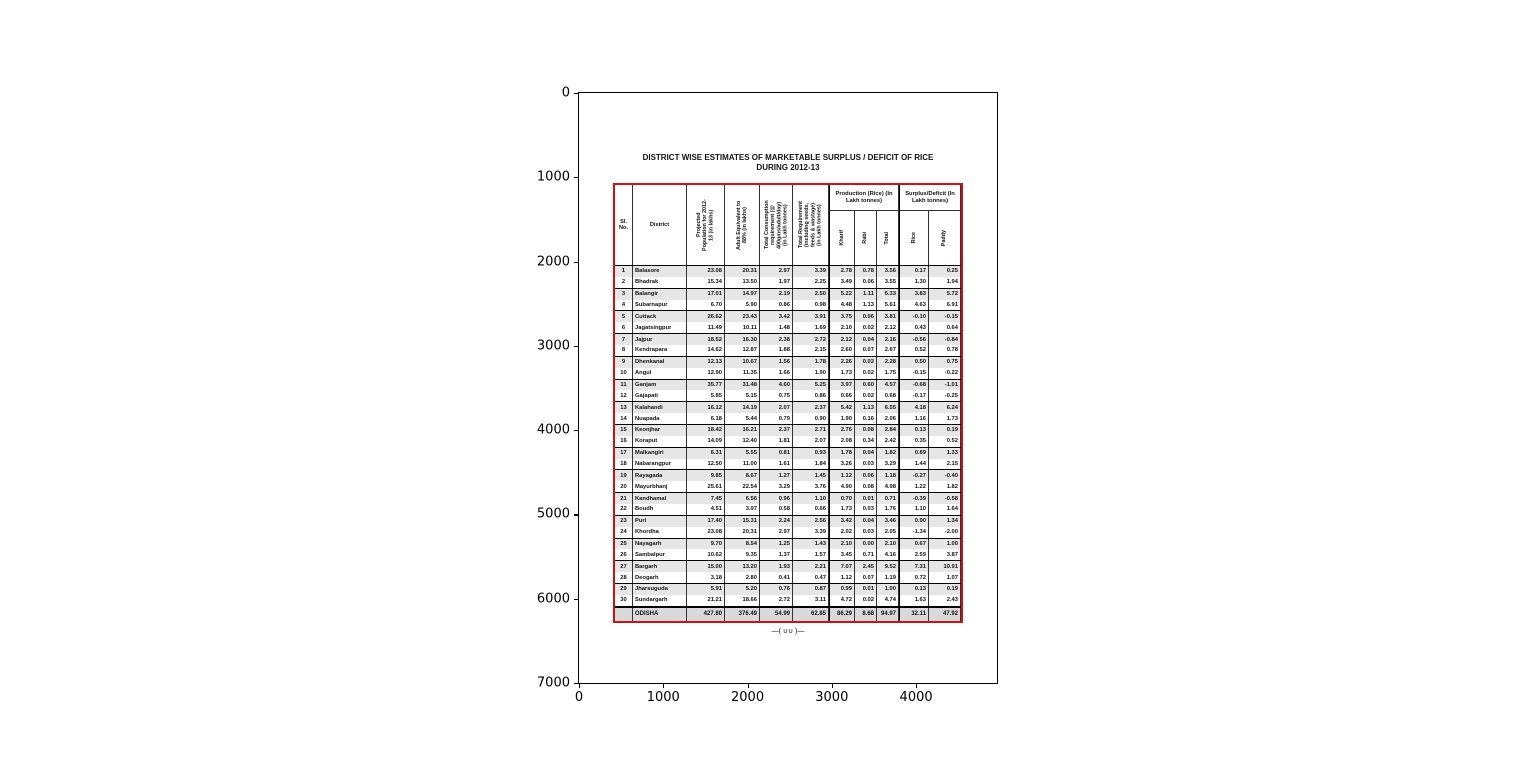 This screenshot has width=1536, height=767. I want to click on value-cell: 14.62, so click(706, 350).